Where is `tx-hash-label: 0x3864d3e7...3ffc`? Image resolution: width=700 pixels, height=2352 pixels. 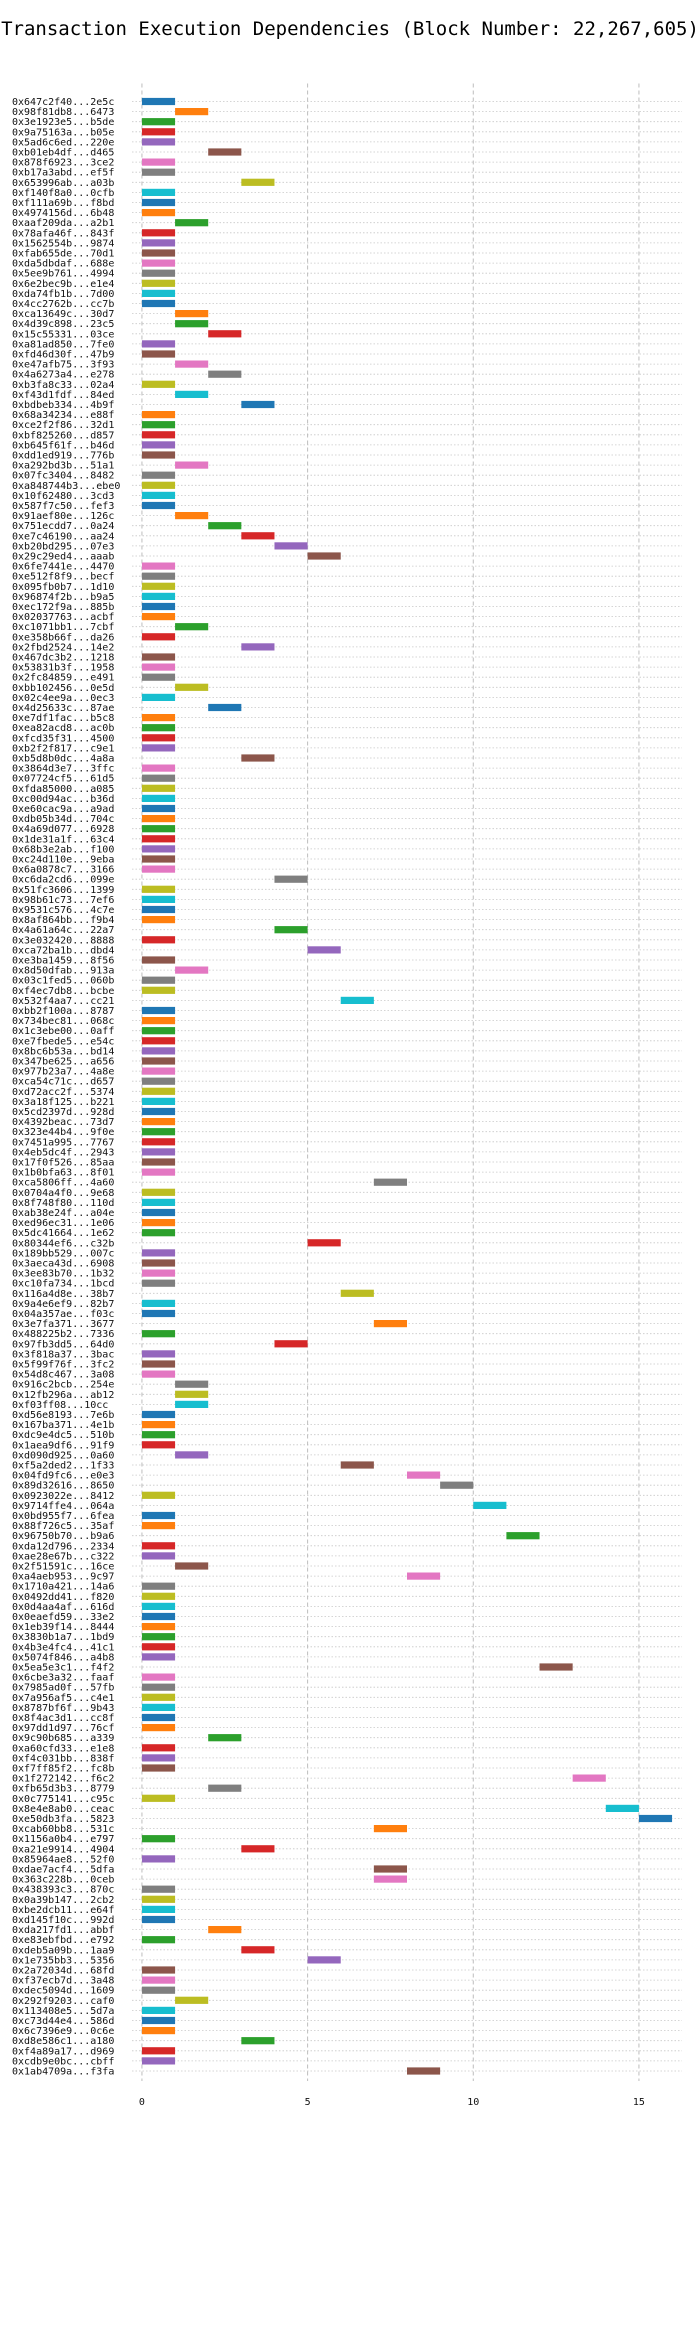 tx-hash-label: 0x3864d3e7...3ffc is located at coordinates (63, 769).